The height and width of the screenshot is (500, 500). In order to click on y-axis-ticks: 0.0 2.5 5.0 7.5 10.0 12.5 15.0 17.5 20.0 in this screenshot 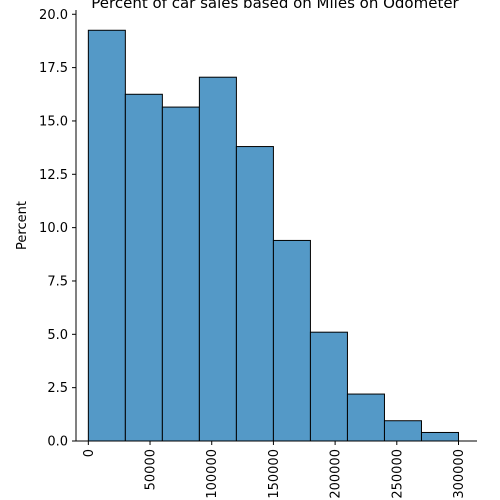, I will do `click(57, 229)`.